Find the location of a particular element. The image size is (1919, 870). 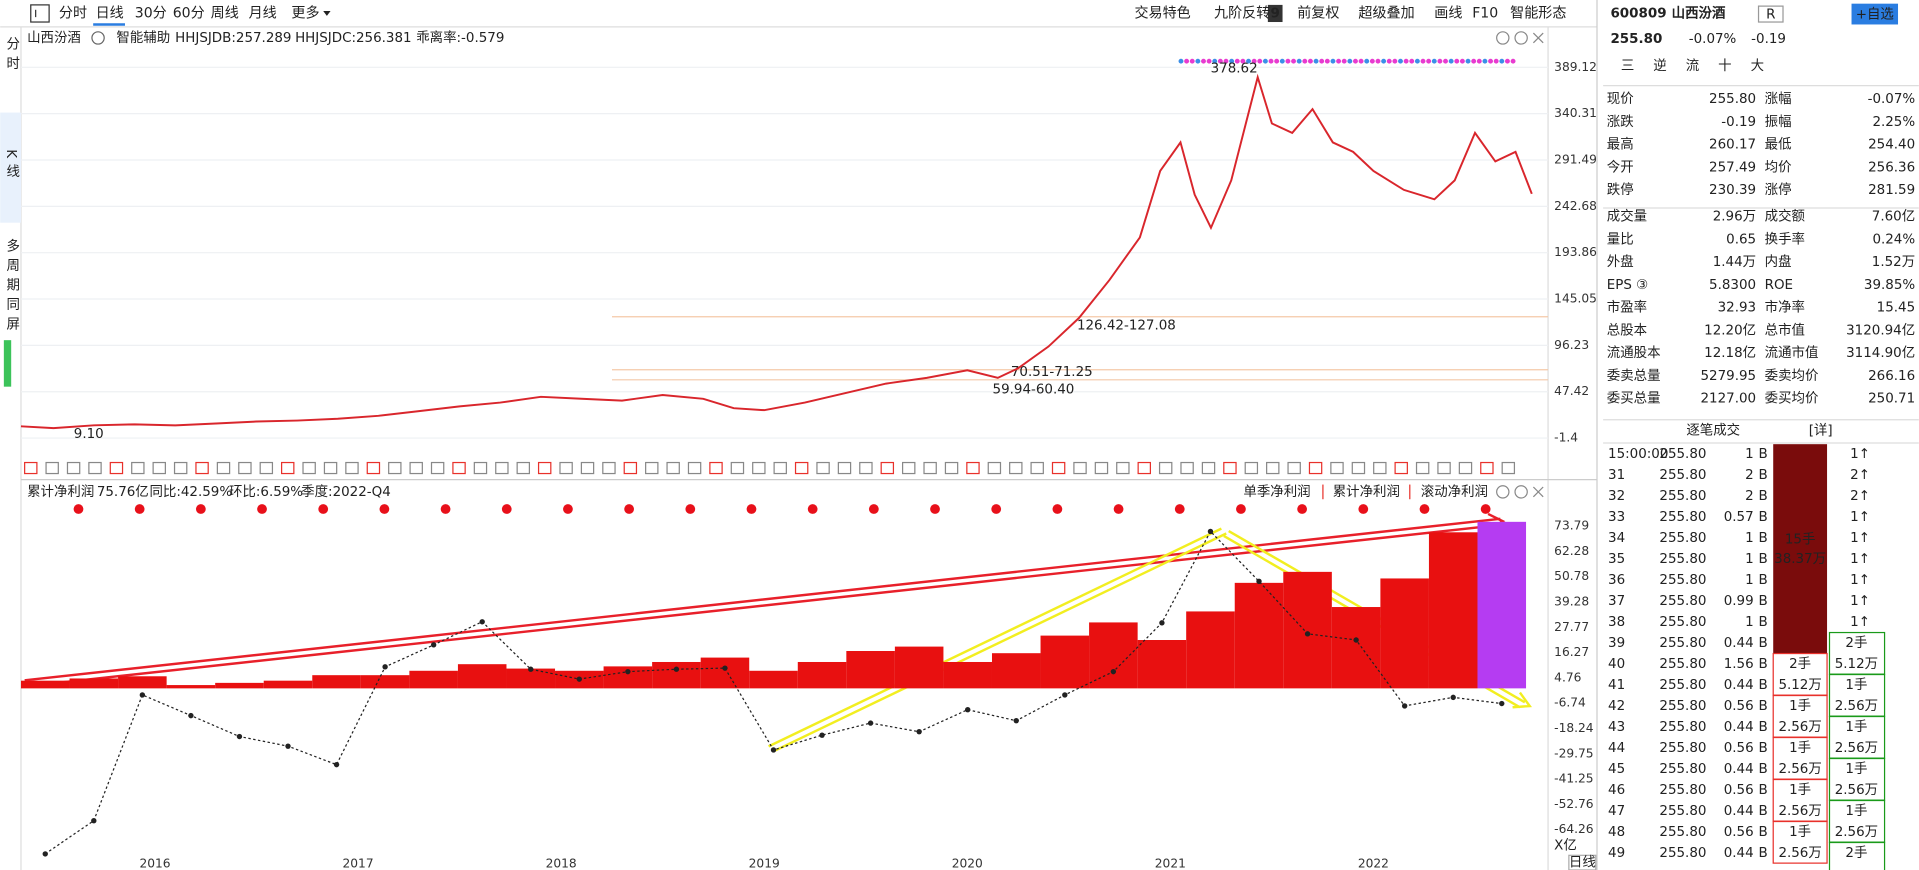

quote-value: 3114.90亿 is located at coordinates (1880, 353).